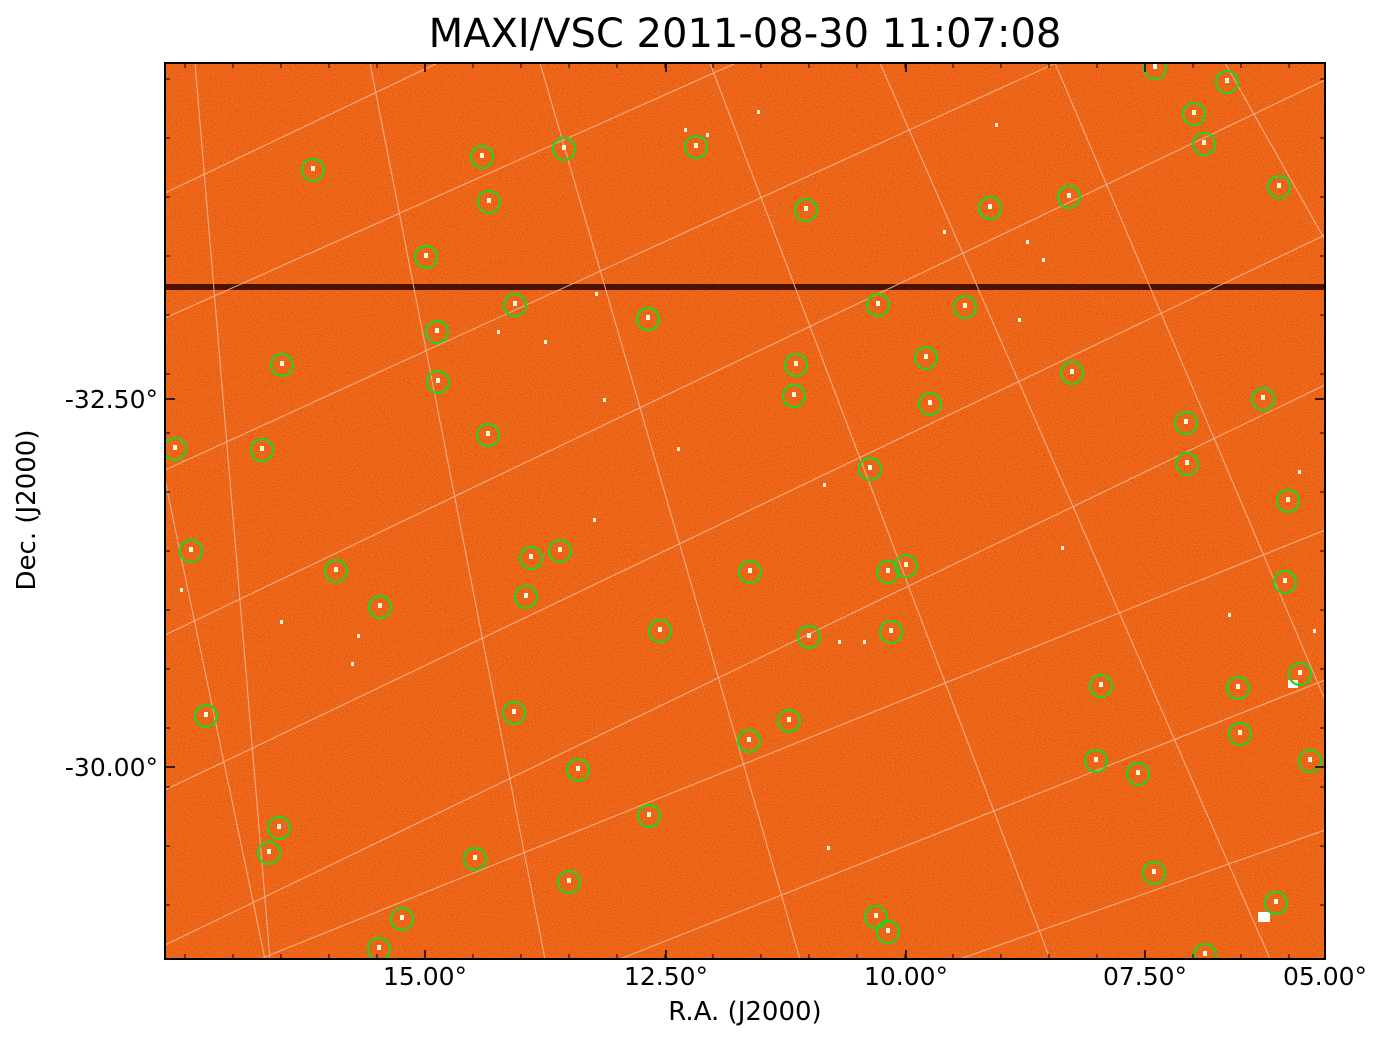 This screenshot has width=1386, height=1043. What do you see at coordinates (1145, 976) in the screenshot?
I see `x-tick-label: 07.50°` at bounding box center [1145, 976].